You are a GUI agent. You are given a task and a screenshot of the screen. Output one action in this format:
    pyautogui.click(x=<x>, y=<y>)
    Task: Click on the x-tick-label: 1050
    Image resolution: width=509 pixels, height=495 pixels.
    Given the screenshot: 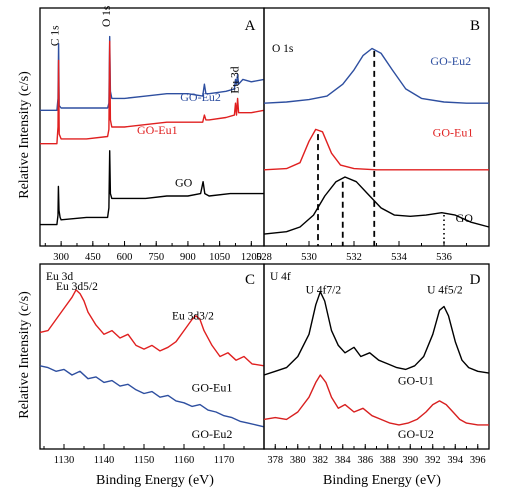 What is the action you would take?
    pyautogui.click(x=219, y=257)
    